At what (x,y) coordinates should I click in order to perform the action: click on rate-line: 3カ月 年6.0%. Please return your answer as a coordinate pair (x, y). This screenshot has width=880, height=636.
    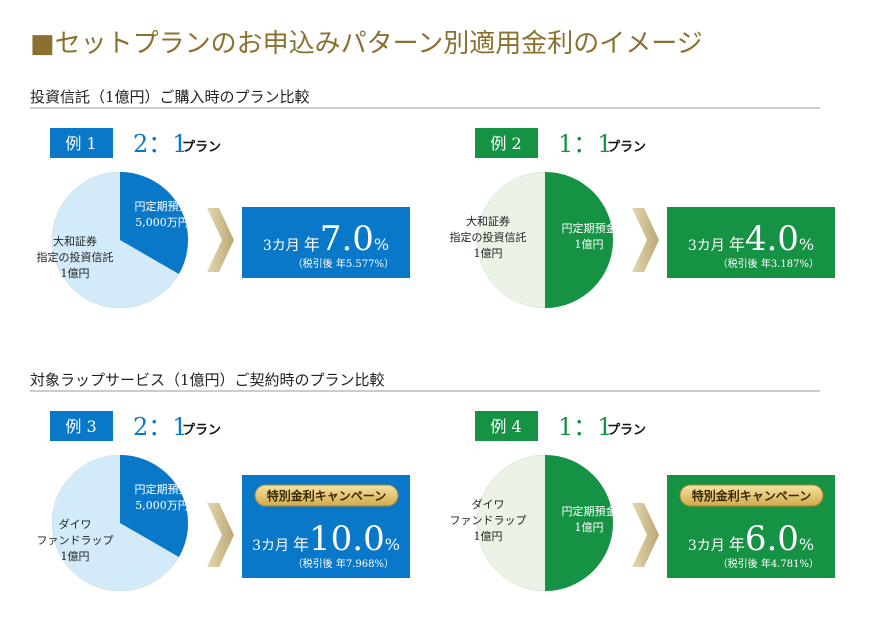
    Looking at the image, I should click on (751, 539).